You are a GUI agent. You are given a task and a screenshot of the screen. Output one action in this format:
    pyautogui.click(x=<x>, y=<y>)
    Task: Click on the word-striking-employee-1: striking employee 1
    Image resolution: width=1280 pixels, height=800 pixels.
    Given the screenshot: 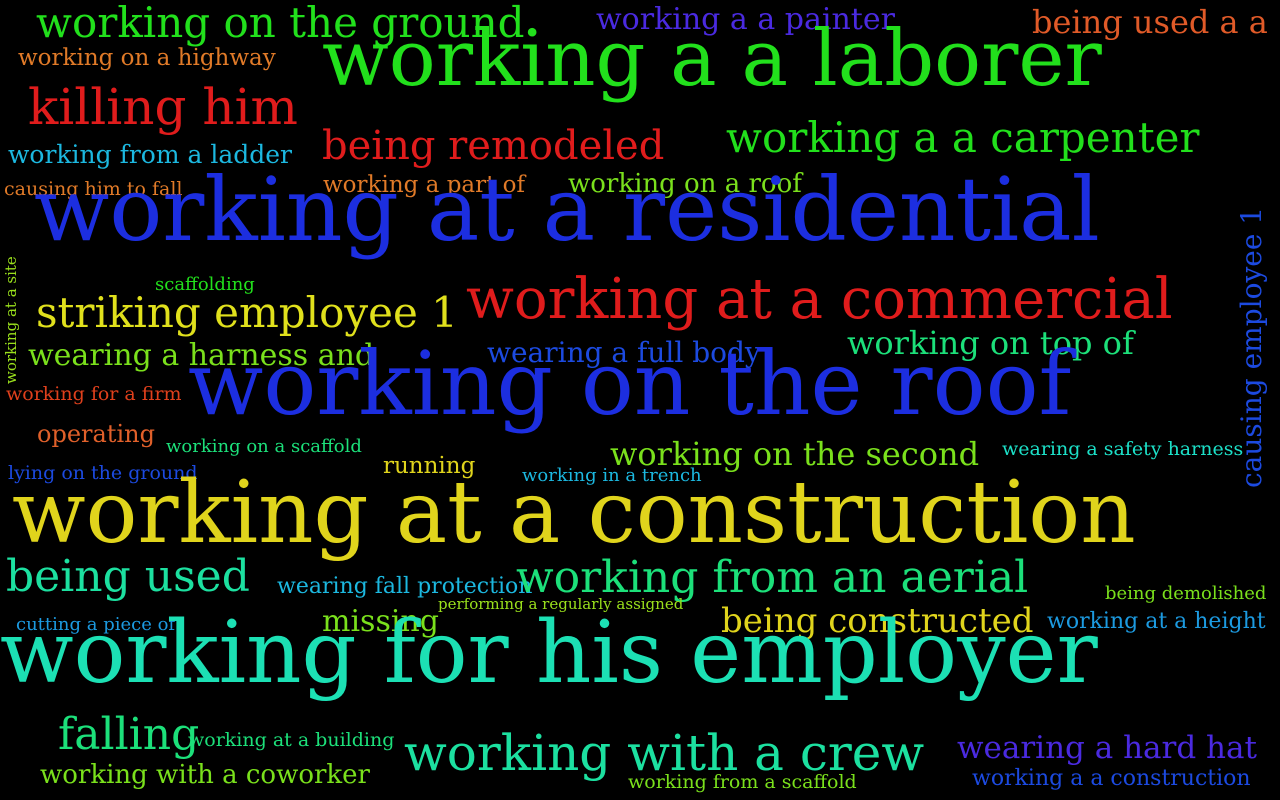 What is the action you would take?
    pyautogui.click(x=247, y=312)
    